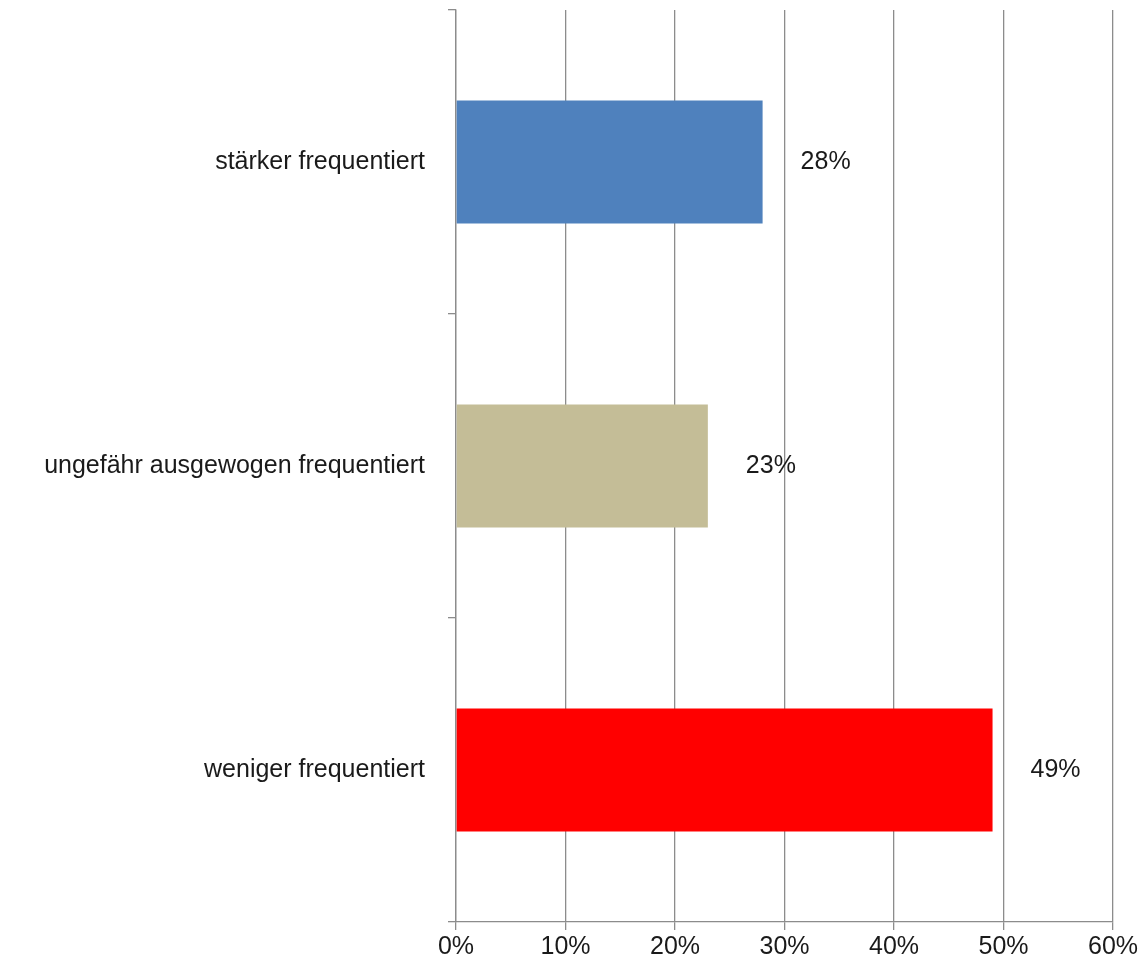  What do you see at coordinates (675, 944) in the screenshot?
I see `x-tick-label: 20%` at bounding box center [675, 944].